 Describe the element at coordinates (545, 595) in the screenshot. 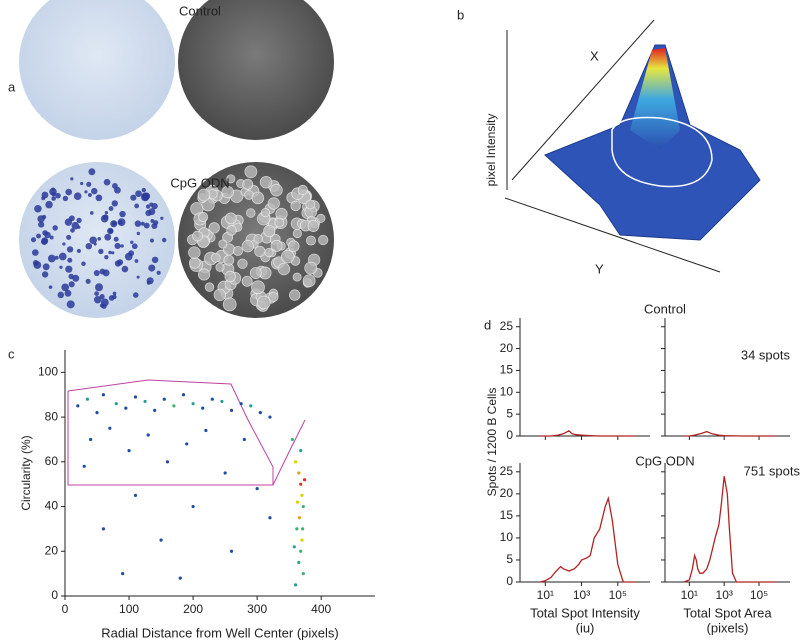

I see `x-tick-label: 10¹` at that location.